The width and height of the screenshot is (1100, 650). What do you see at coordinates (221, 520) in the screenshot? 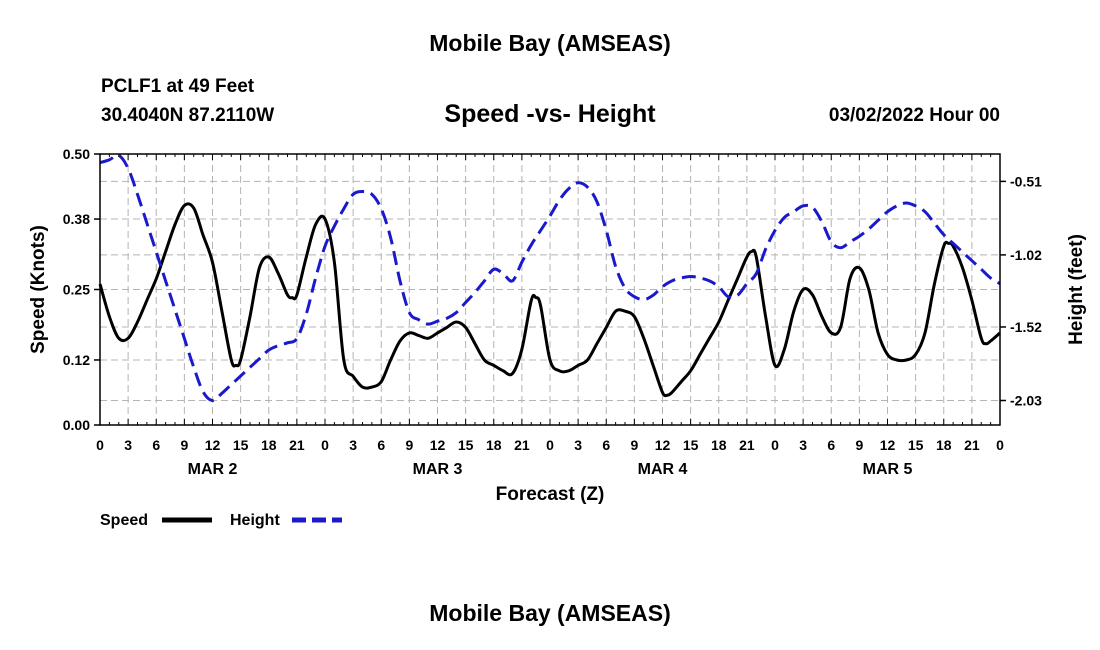
I see `legend: Speed Height` at bounding box center [221, 520].